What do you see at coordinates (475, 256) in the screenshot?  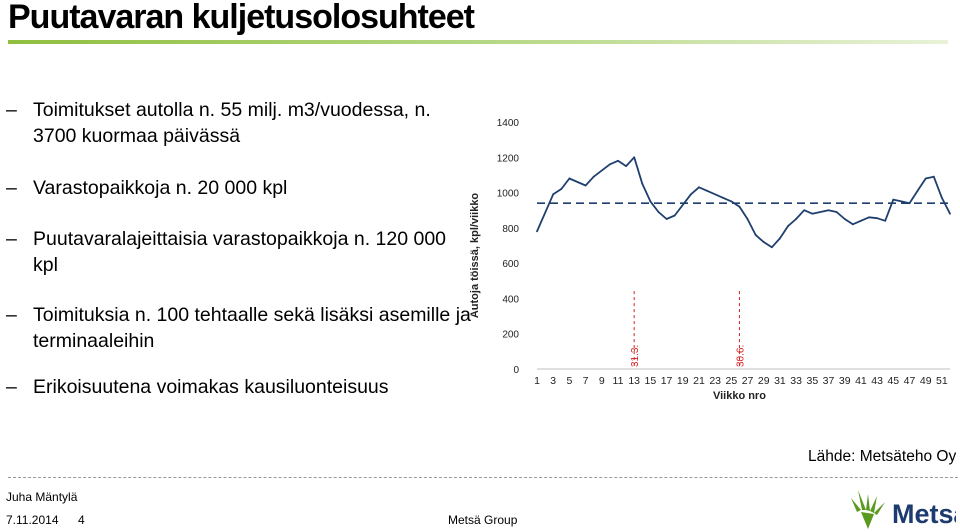 I see `y-axis-title: Autoja töissä, kpl/viikko` at bounding box center [475, 256].